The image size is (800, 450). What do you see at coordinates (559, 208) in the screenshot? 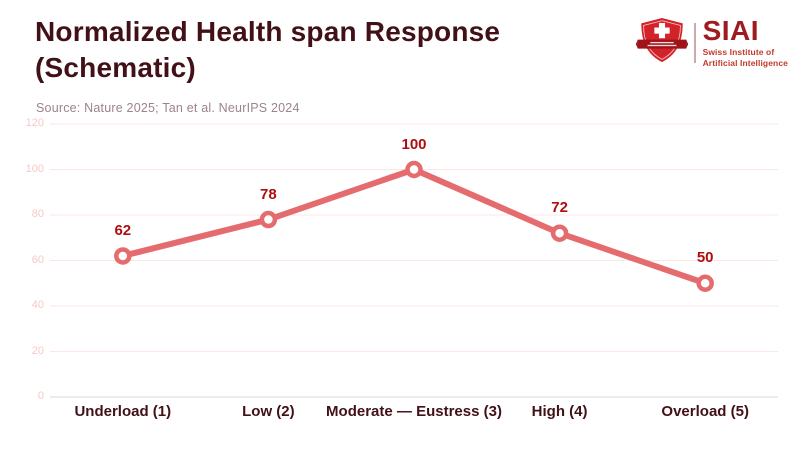
I see `data-point-label: 72` at bounding box center [559, 208].